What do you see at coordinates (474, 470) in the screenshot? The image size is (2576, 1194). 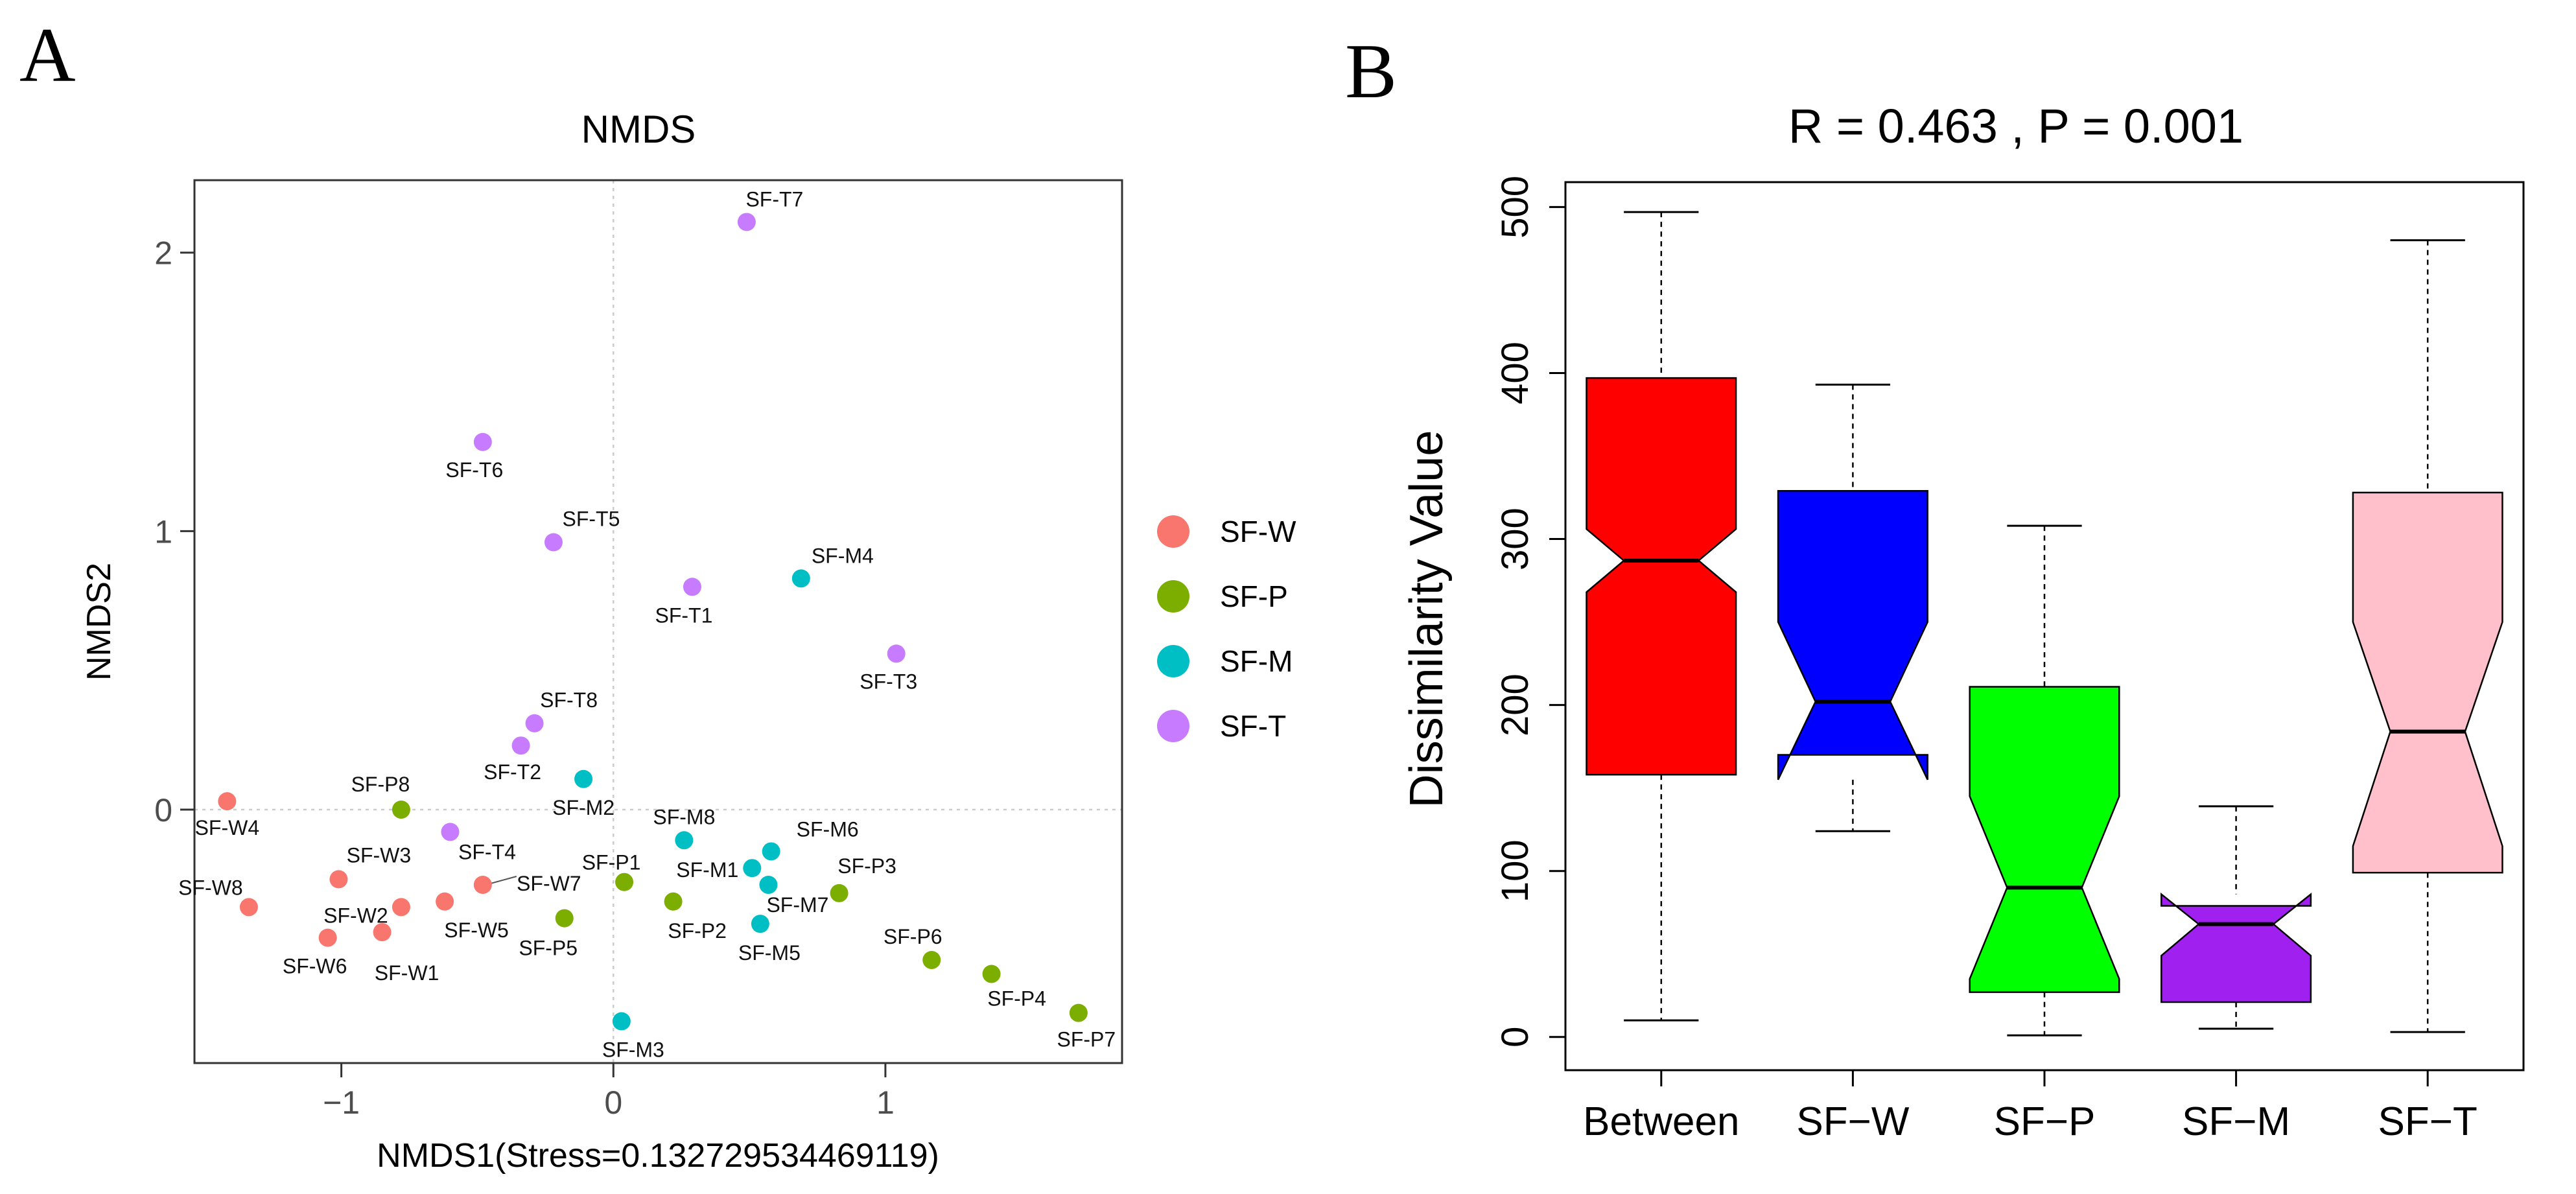 I see `point-label: SF-T6` at bounding box center [474, 470].